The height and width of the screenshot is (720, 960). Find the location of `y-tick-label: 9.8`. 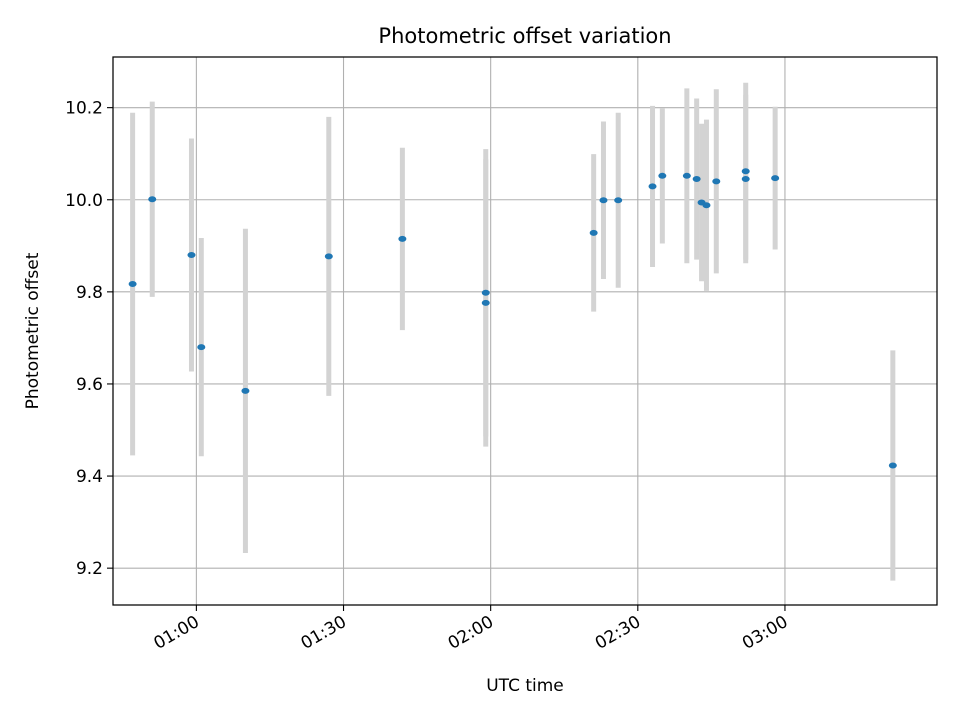

y-tick-label: 9.8 is located at coordinates (89, 293).